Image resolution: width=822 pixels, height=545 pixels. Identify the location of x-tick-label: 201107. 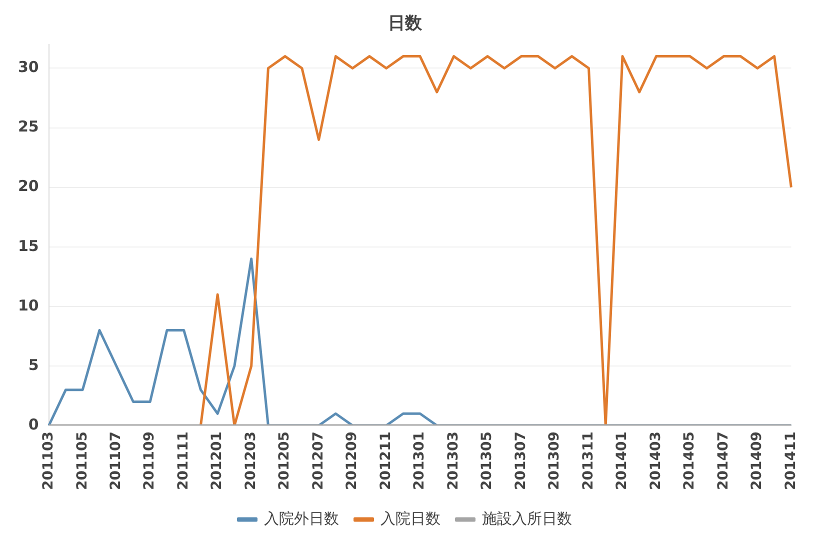
(116, 461).